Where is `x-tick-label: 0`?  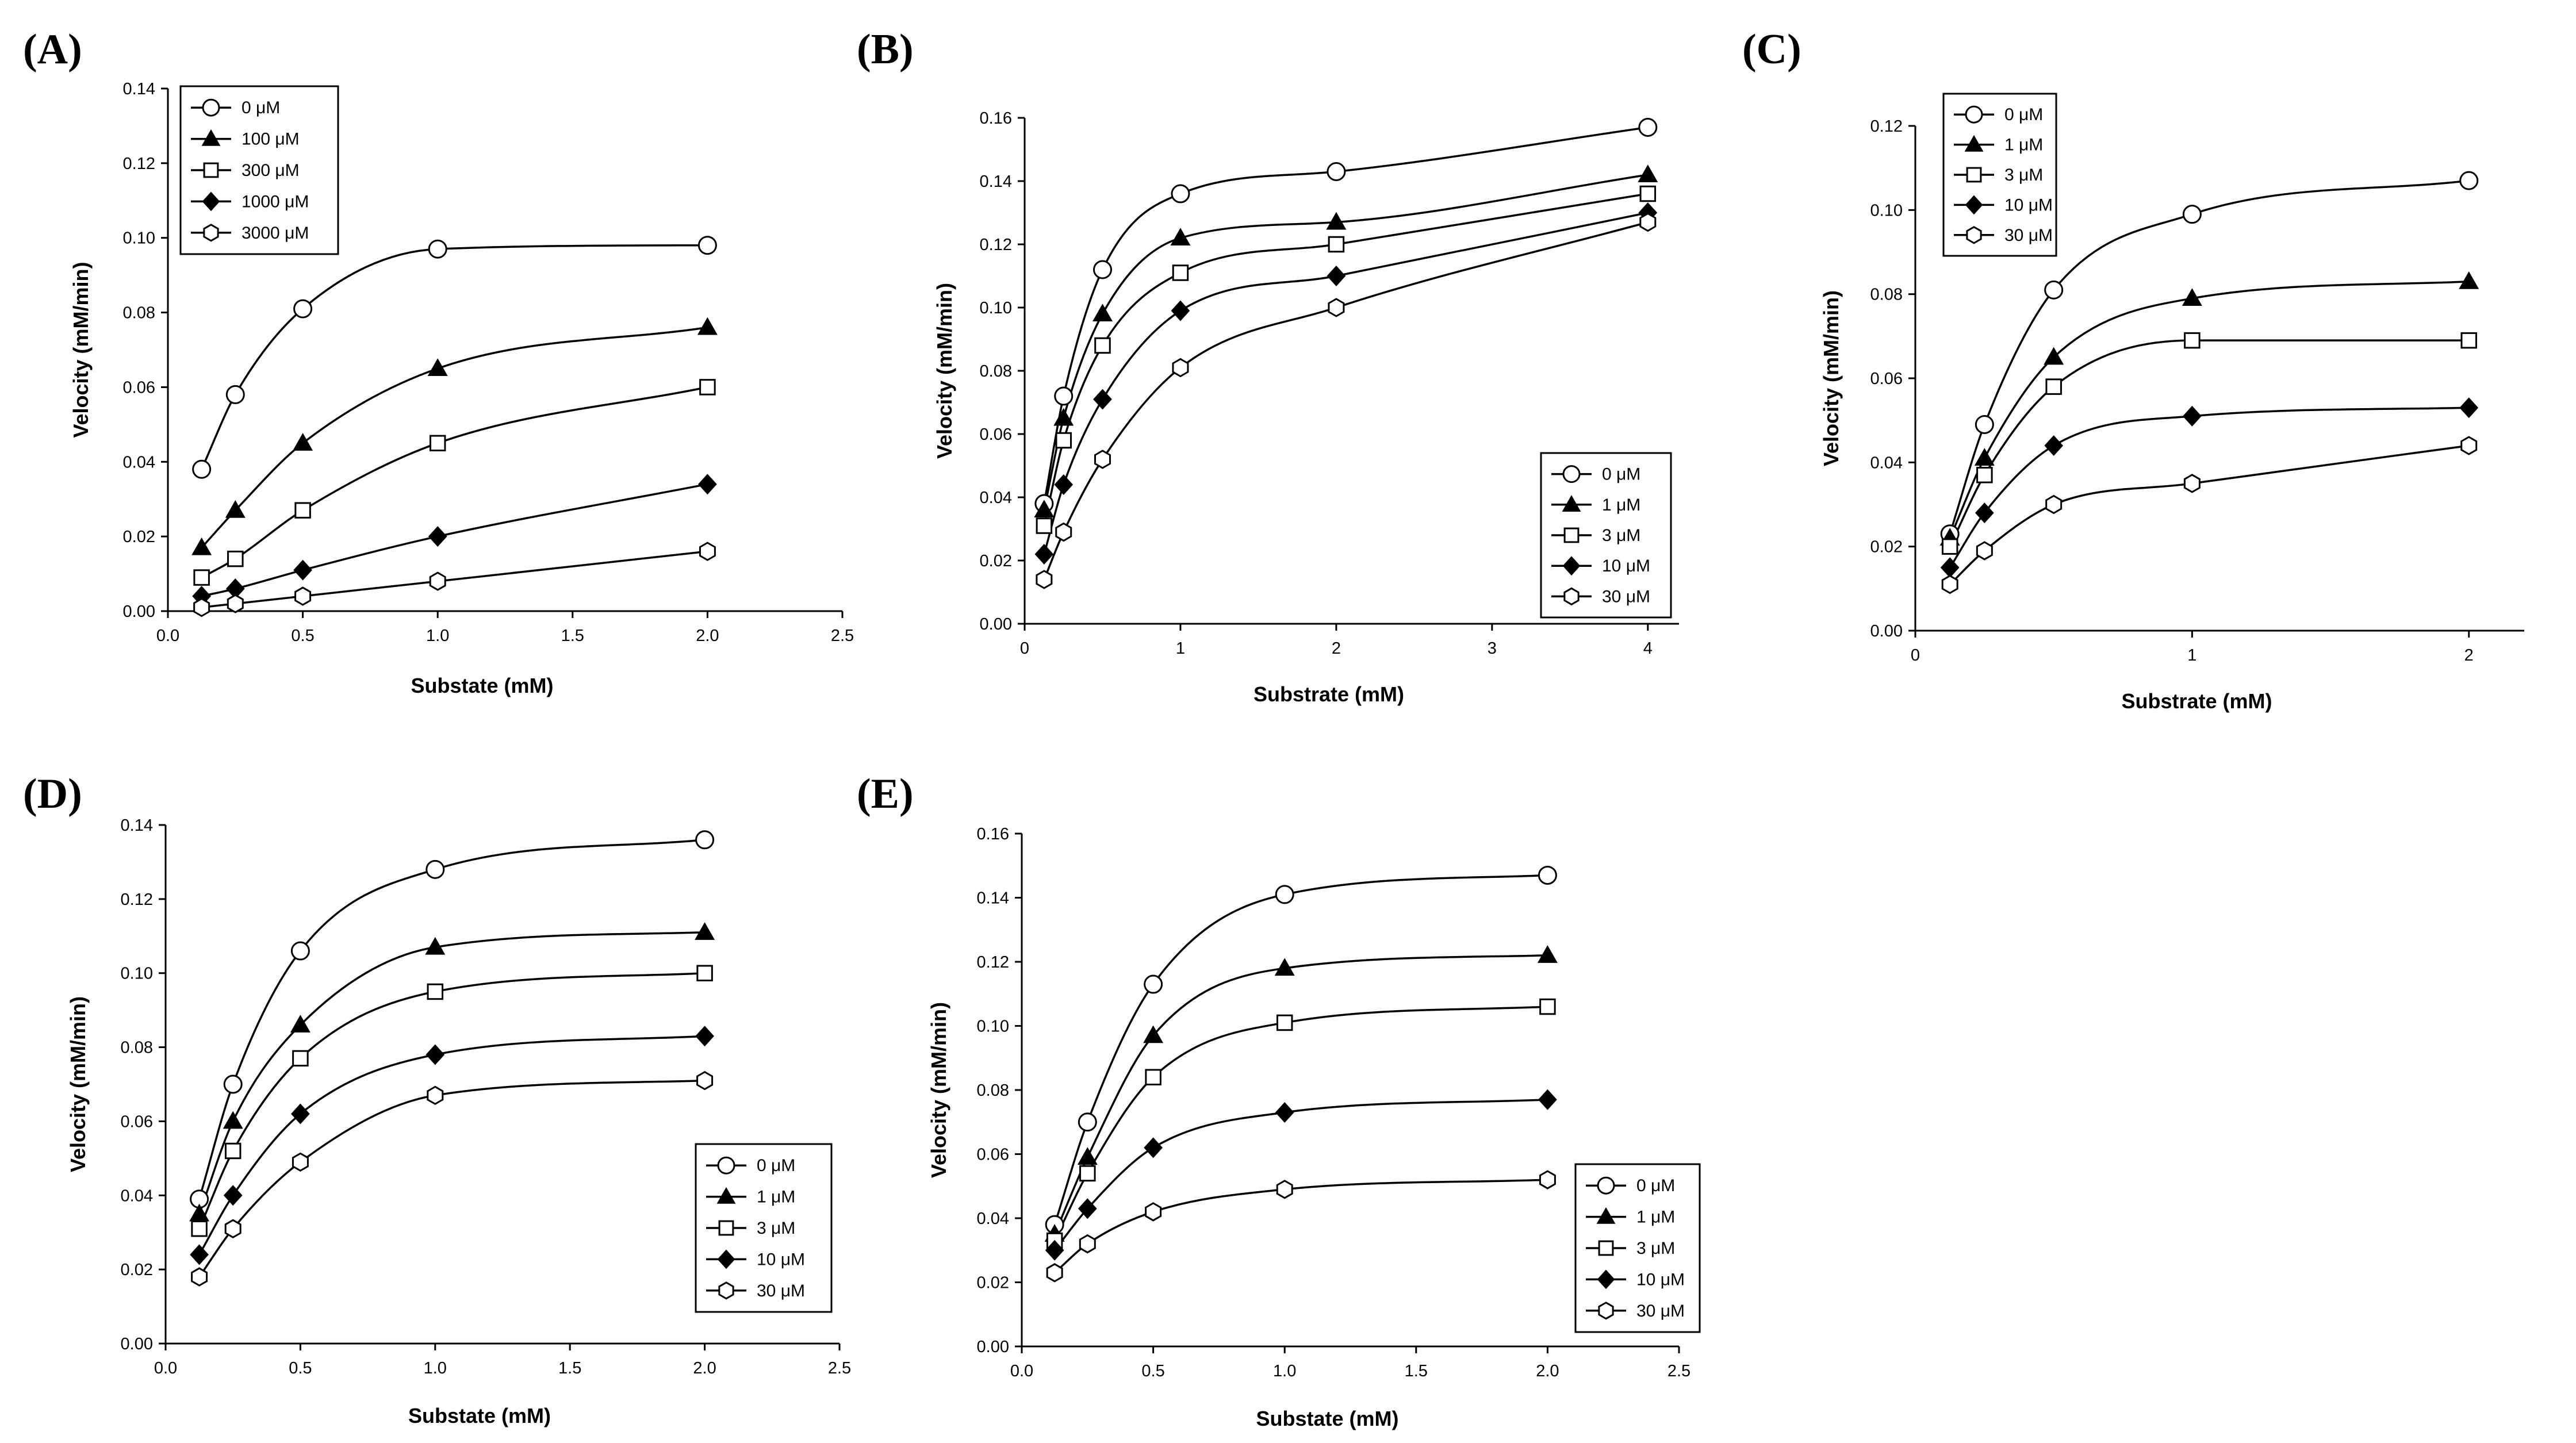
x-tick-label: 0 is located at coordinates (1024, 648).